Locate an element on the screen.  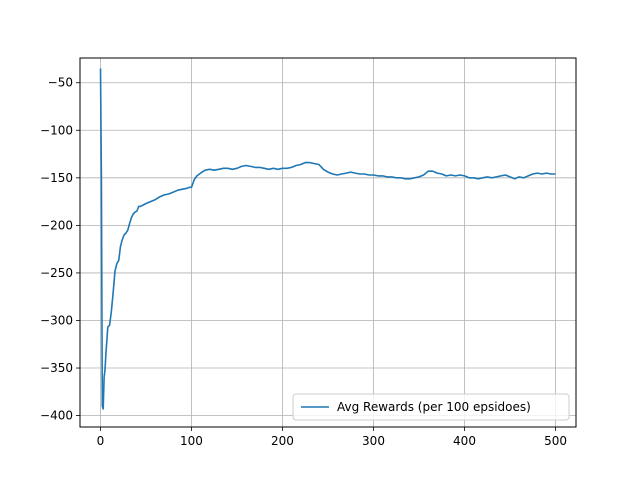
y-tick-label: −300 is located at coordinates (56, 320).